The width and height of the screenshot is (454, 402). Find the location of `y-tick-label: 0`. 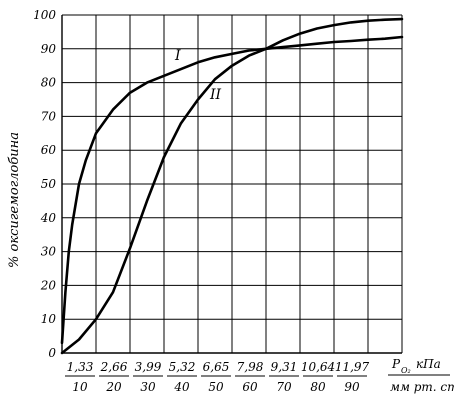

y-tick-label: 0 is located at coordinates (52, 353).